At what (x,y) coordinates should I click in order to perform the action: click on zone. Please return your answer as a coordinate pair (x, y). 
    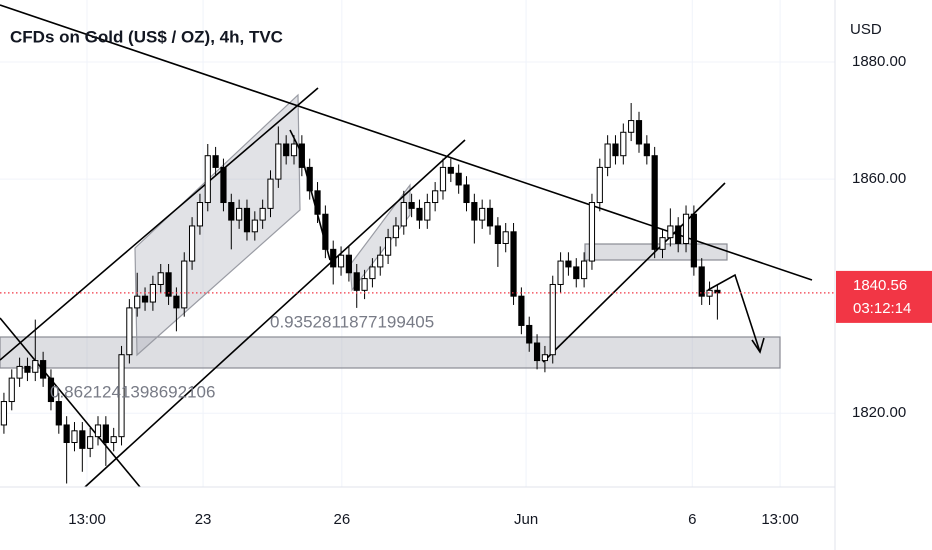
    Looking at the image, I should click on (390, 352).